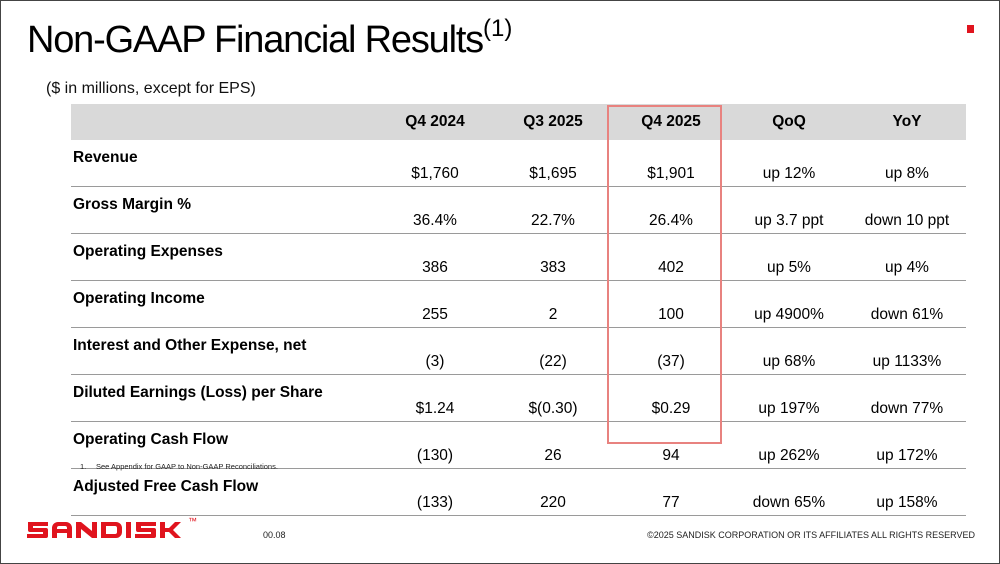 The height and width of the screenshot is (564, 1000). I want to click on sandisk-logo: ™, so click(121, 531).